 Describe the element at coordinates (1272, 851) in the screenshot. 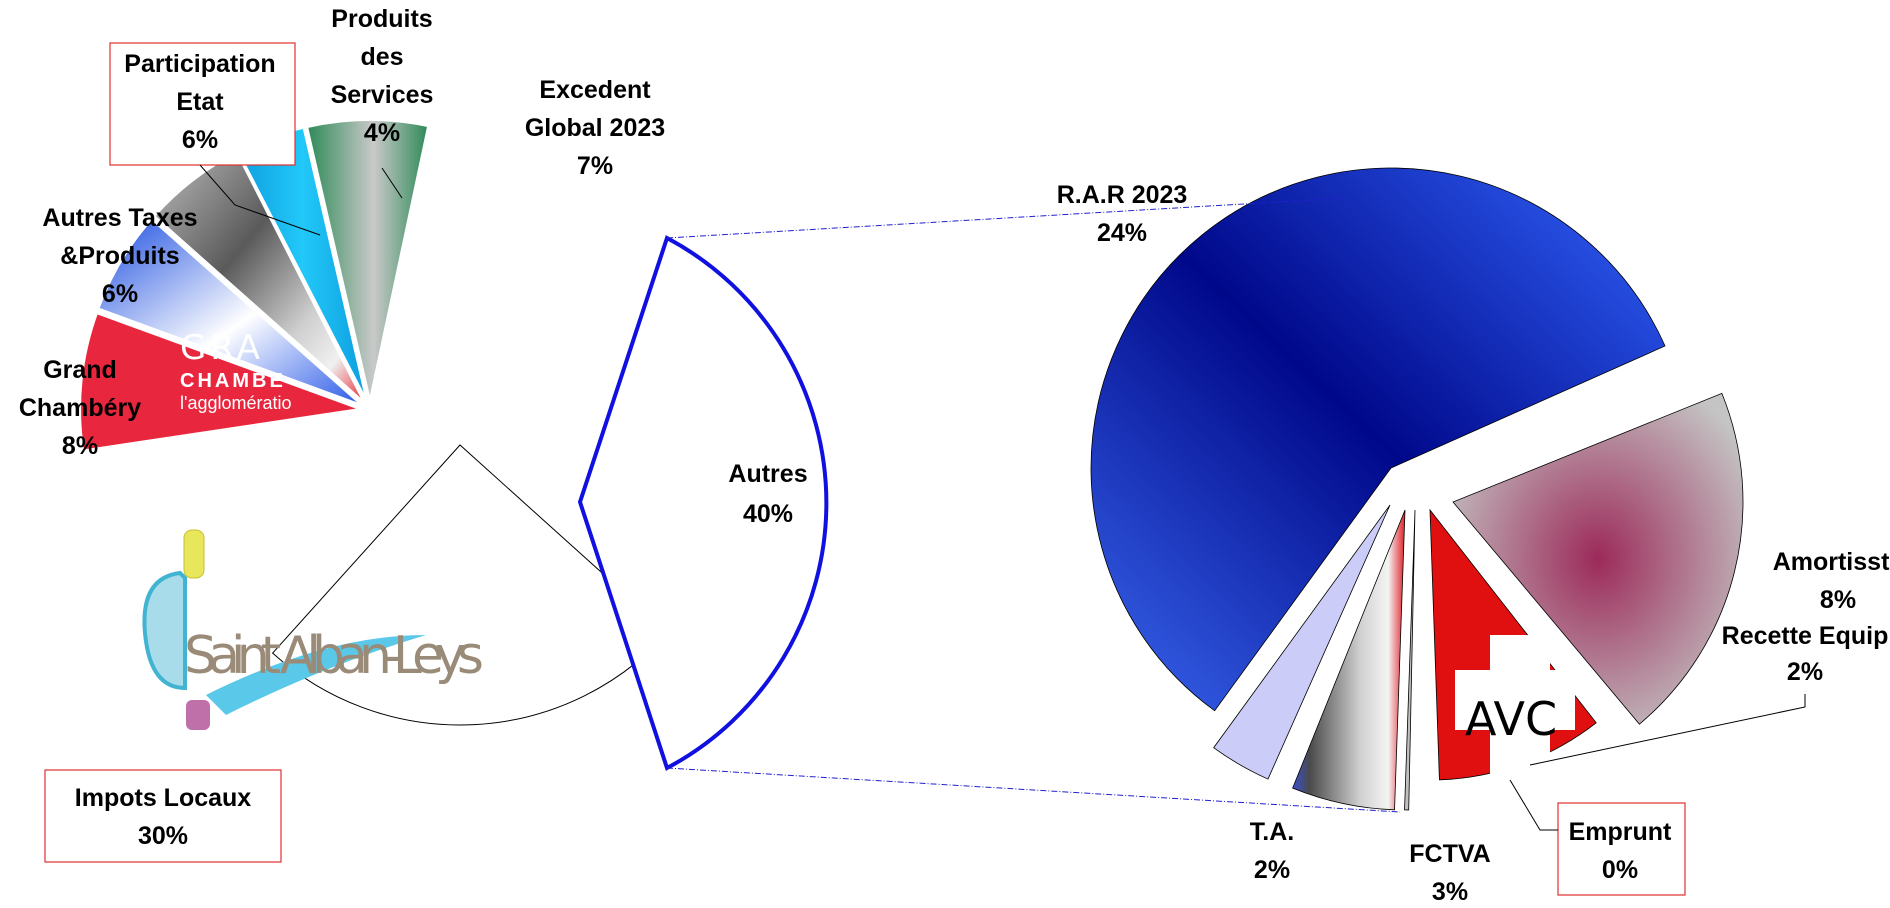

I see `label-t-a: T.A. 2%` at that location.